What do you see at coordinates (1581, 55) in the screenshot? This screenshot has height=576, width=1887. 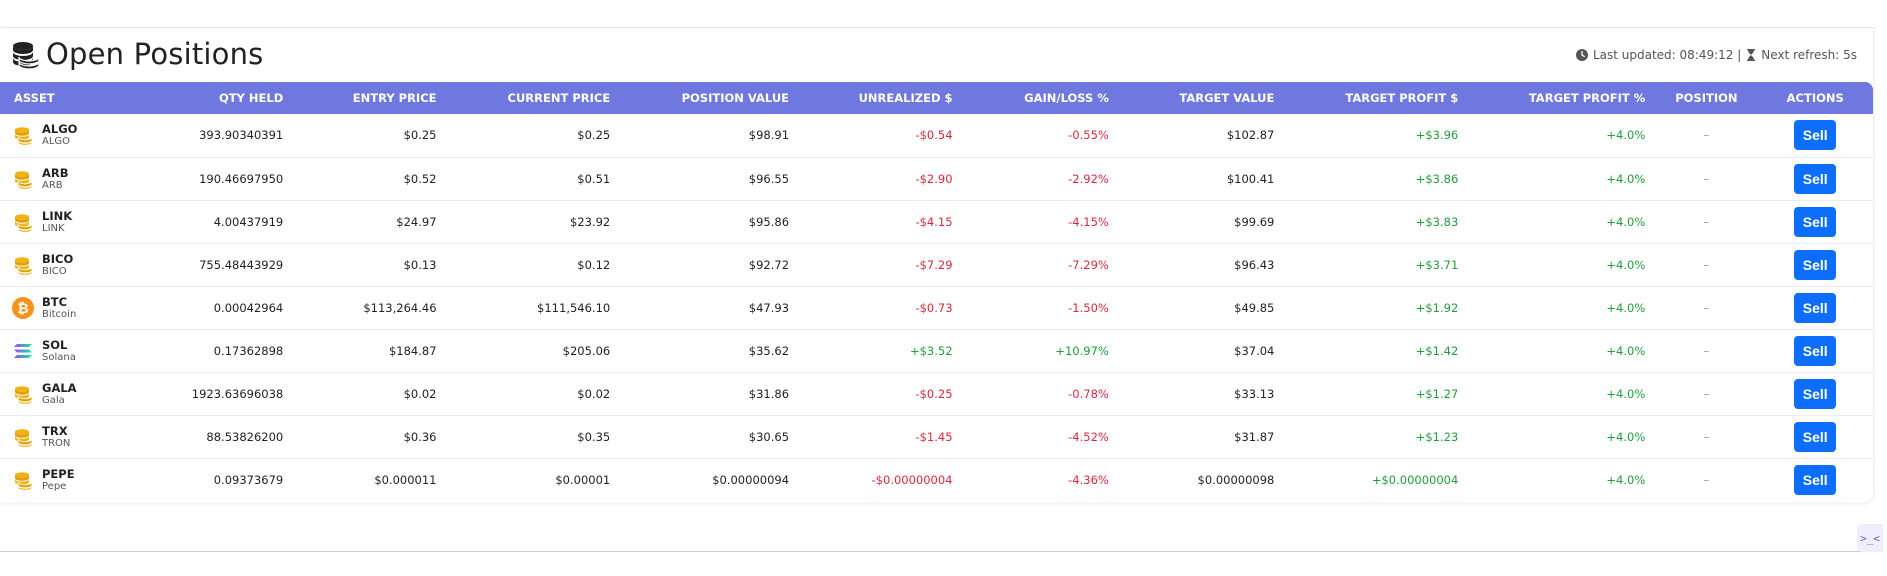 I see `clock-icon` at bounding box center [1581, 55].